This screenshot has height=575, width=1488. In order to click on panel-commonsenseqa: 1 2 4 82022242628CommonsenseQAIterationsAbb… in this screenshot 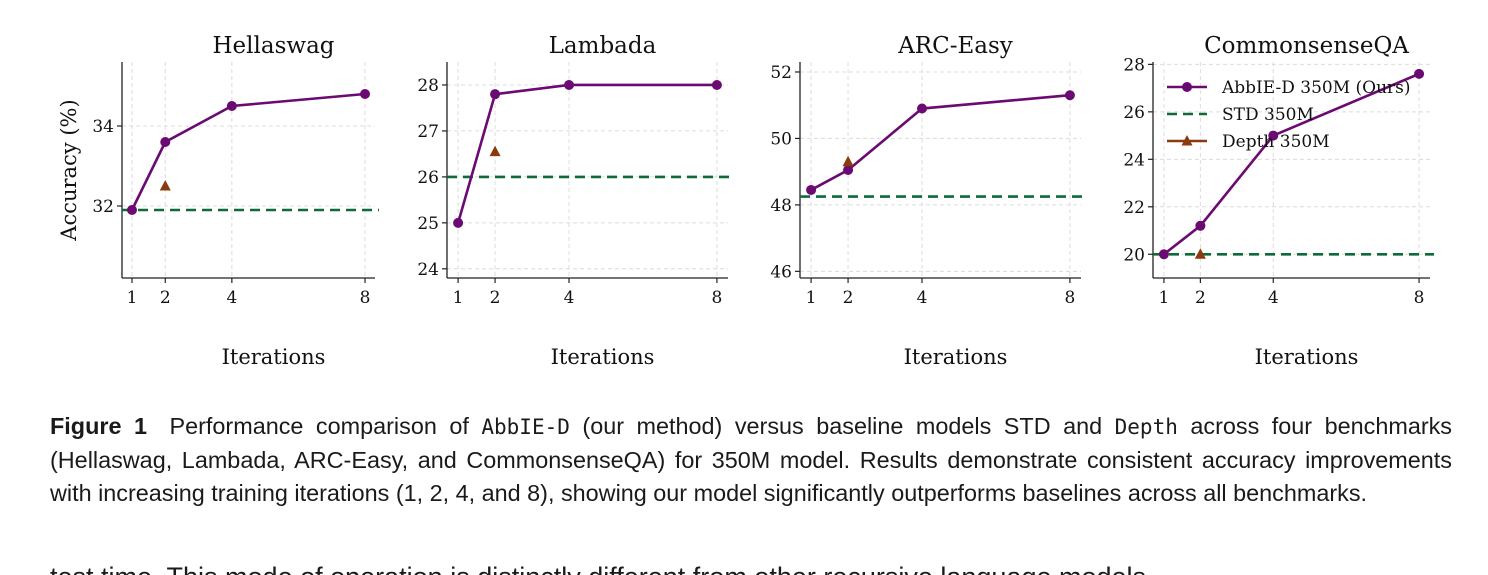, I will do `click(1278, 201)`.